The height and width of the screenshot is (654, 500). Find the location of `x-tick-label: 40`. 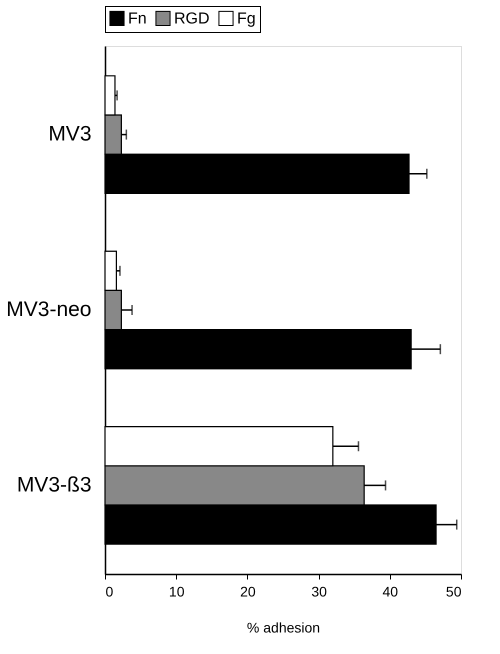

x-tick-label: 40 is located at coordinates (390, 592).